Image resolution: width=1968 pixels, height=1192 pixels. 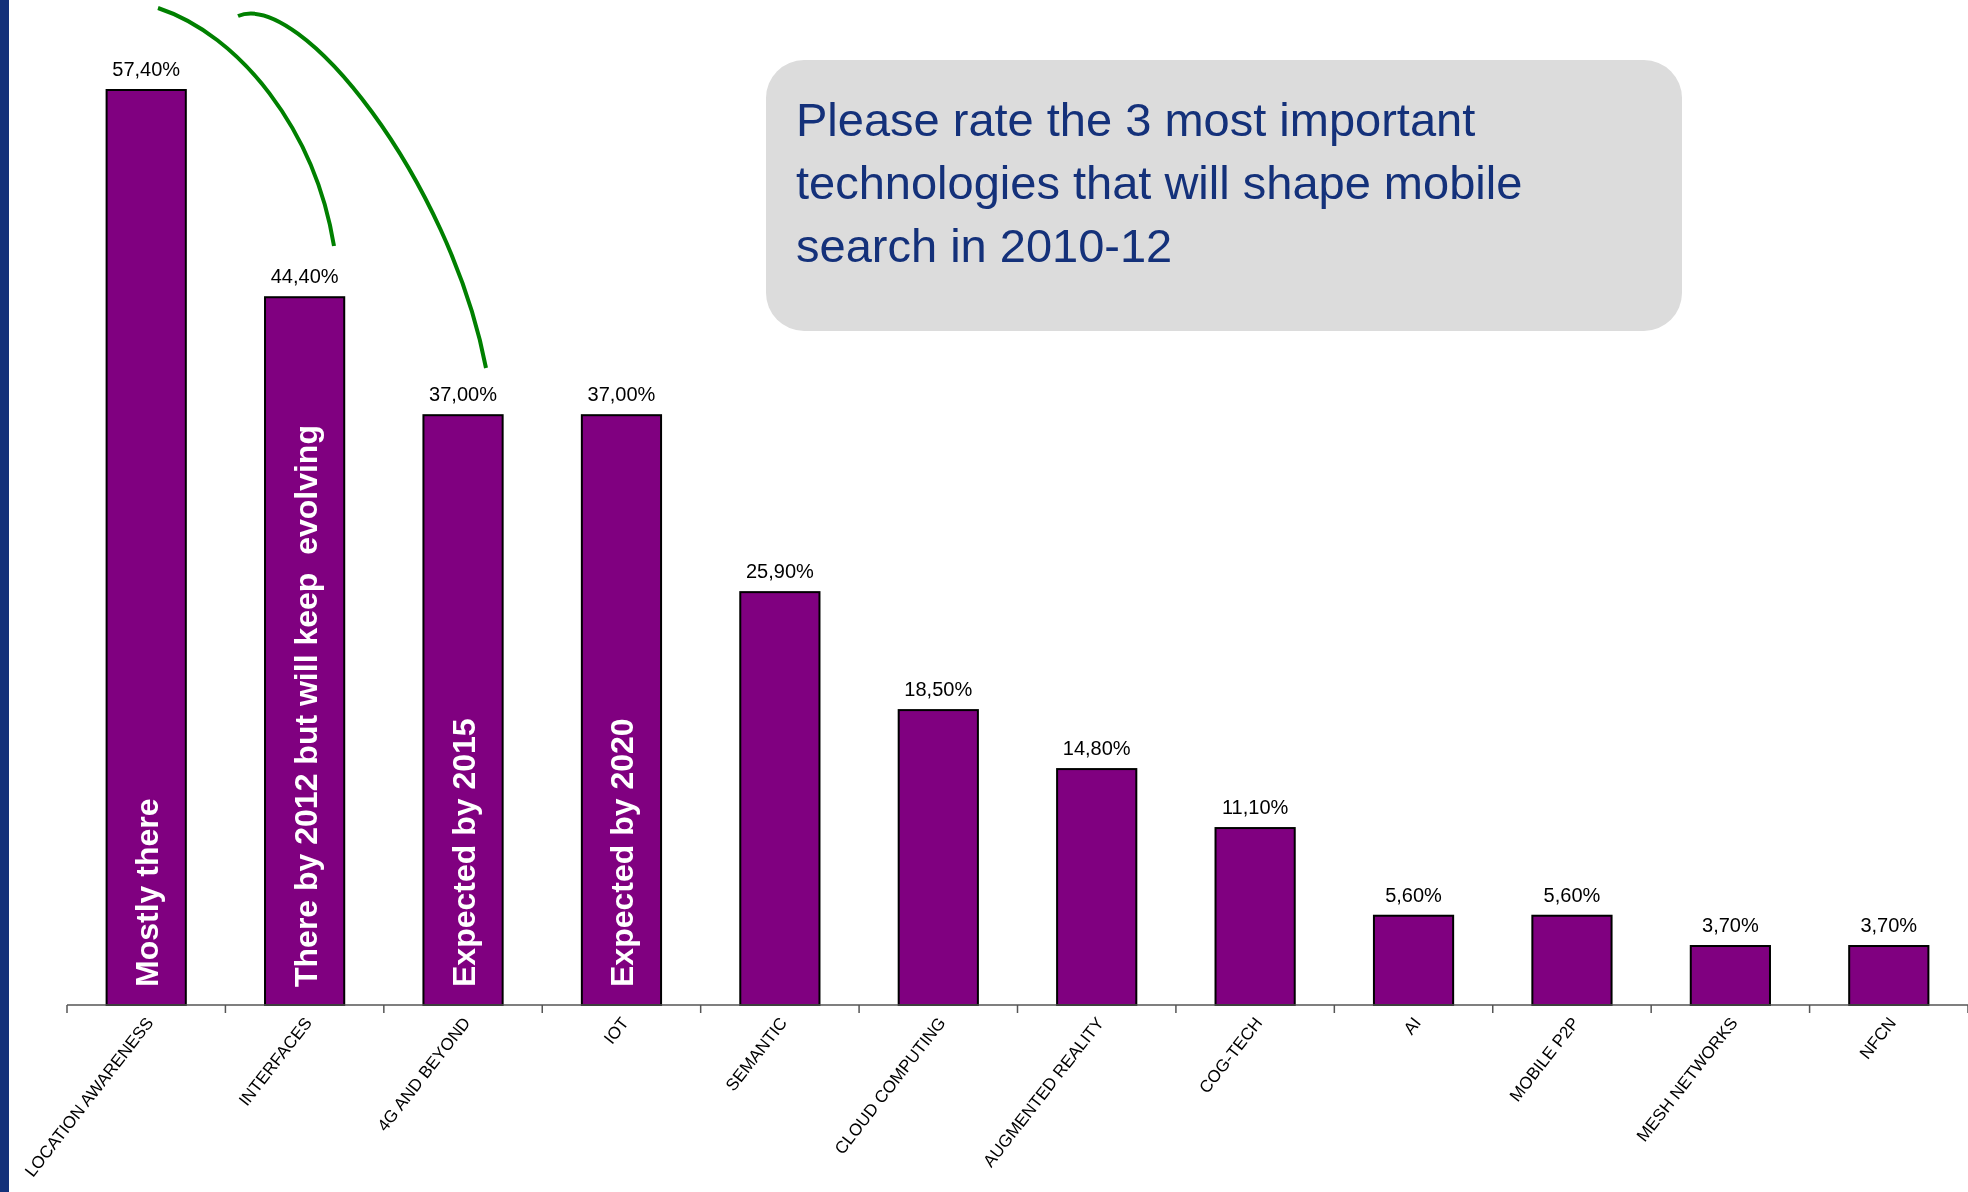 What do you see at coordinates (146, 69) in the screenshot?
I see `data-label: 57,40%` at bounding box center [146, 69].